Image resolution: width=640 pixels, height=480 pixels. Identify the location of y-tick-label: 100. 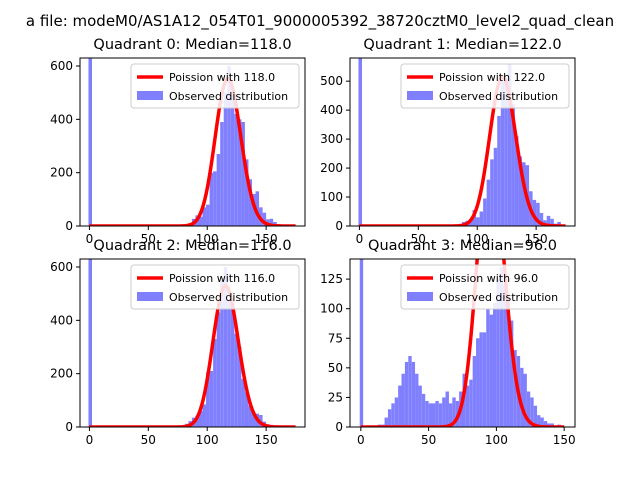
(331, 197).